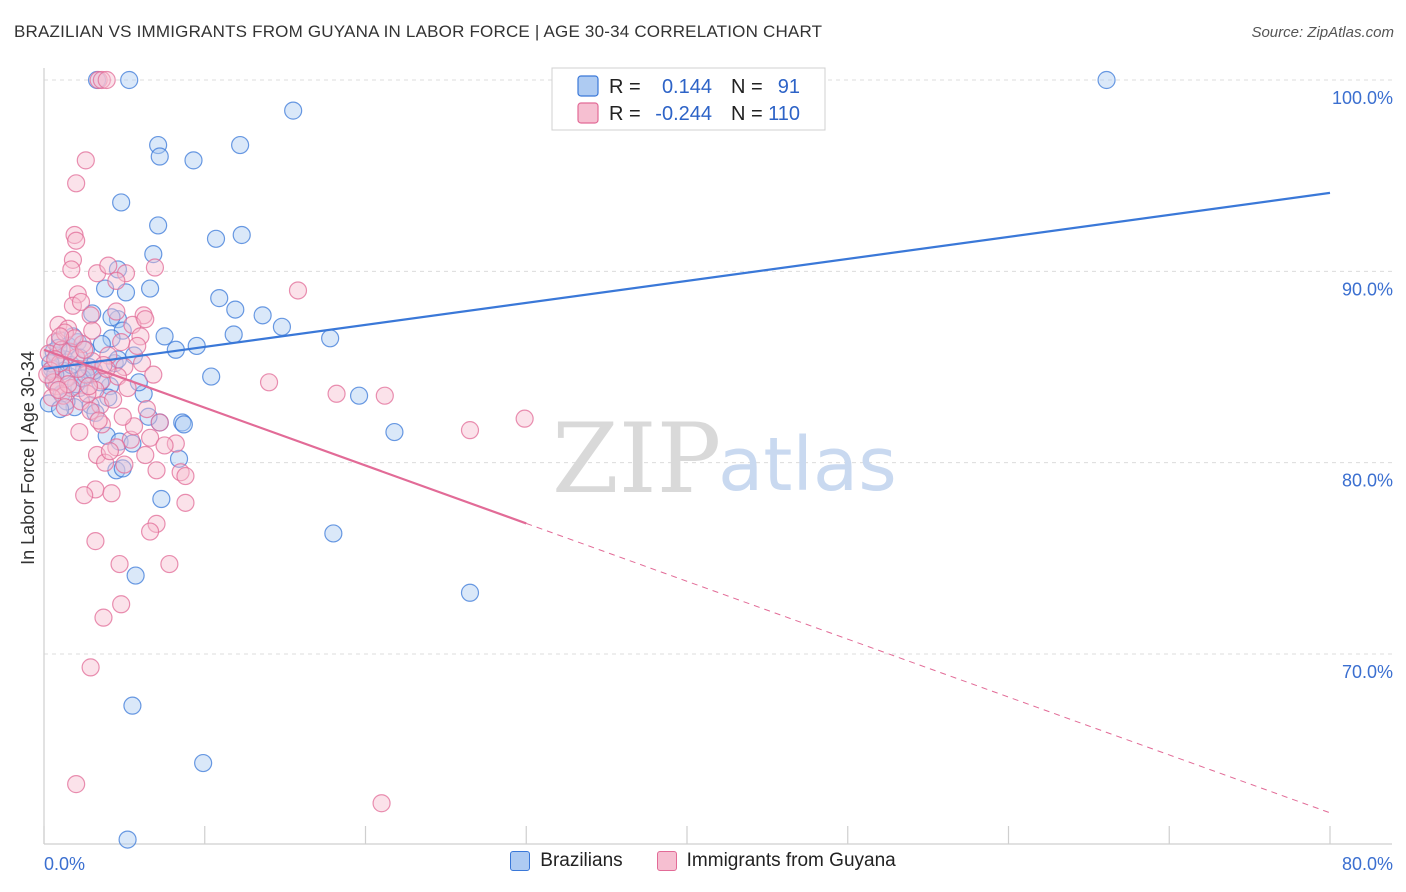 The height and width of the screenshot is (892, 1406). I want to click on x-tick-label-max: 80.0%, so click(1367, 864).